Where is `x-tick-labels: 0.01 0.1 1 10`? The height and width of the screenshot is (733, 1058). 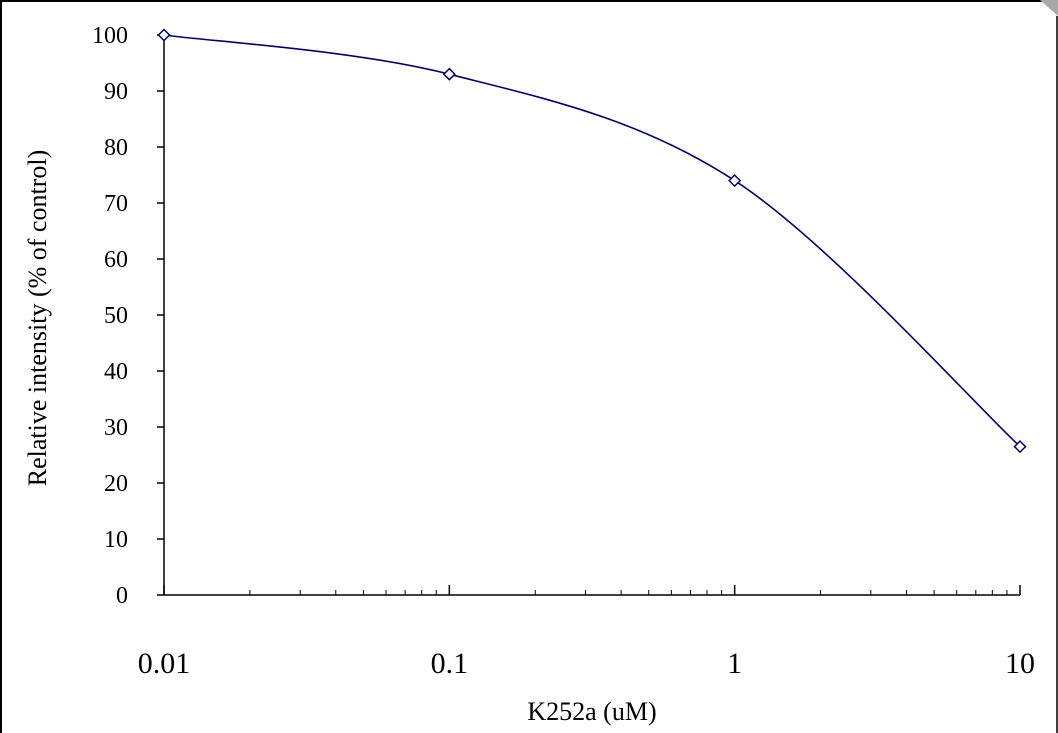
x-tick-labels: 0.01 0.1 1 10 is located at coordinates (586, 663).